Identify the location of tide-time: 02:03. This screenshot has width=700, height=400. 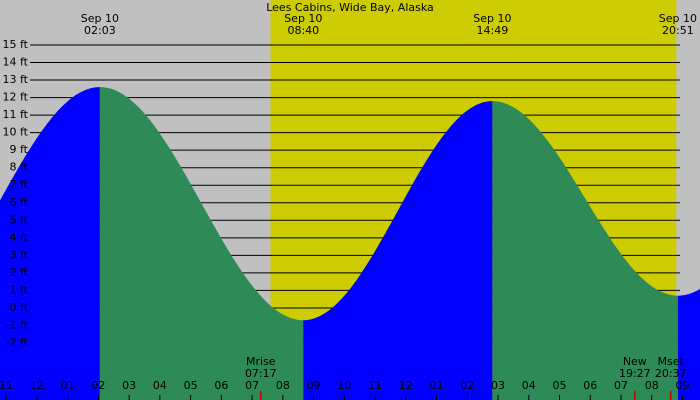
(100, 30).